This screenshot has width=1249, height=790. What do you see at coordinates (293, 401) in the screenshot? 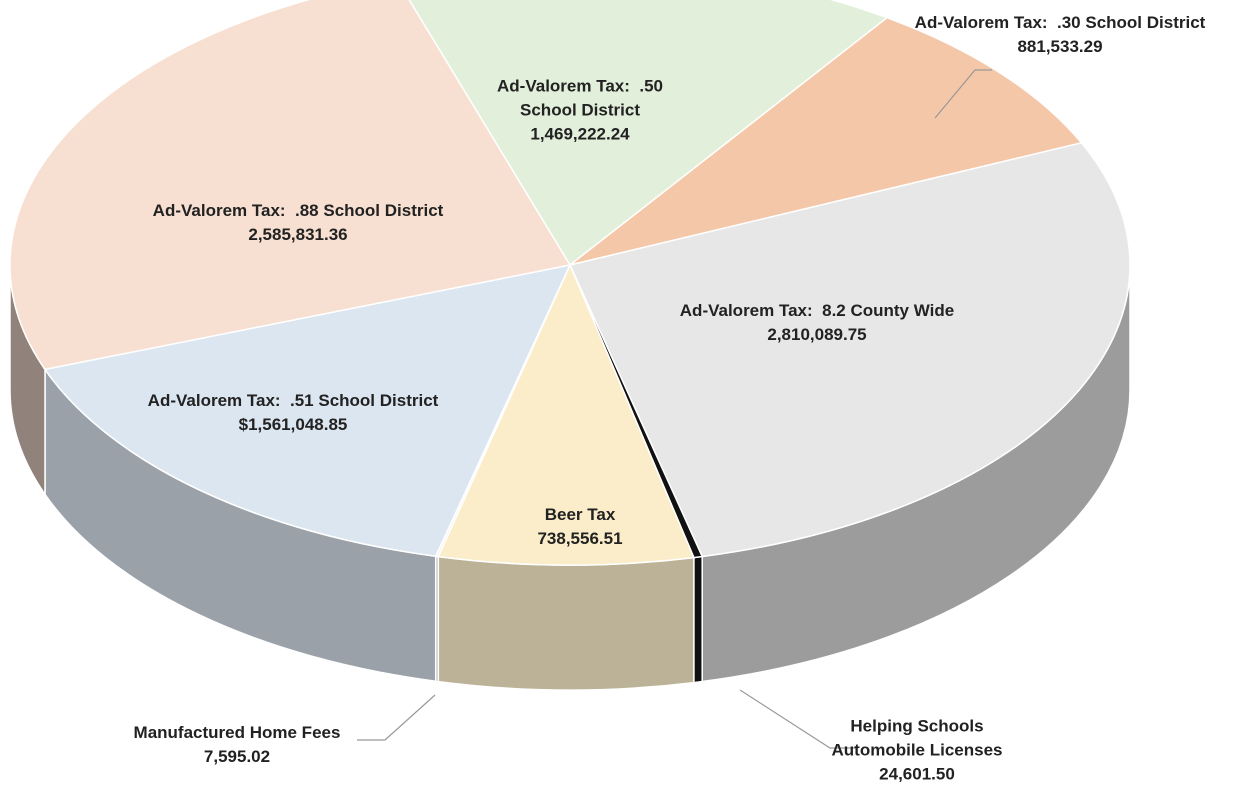
I see `category-label: Ad-Valorem Tax: .51 School District` at bounding box center [293, 401].